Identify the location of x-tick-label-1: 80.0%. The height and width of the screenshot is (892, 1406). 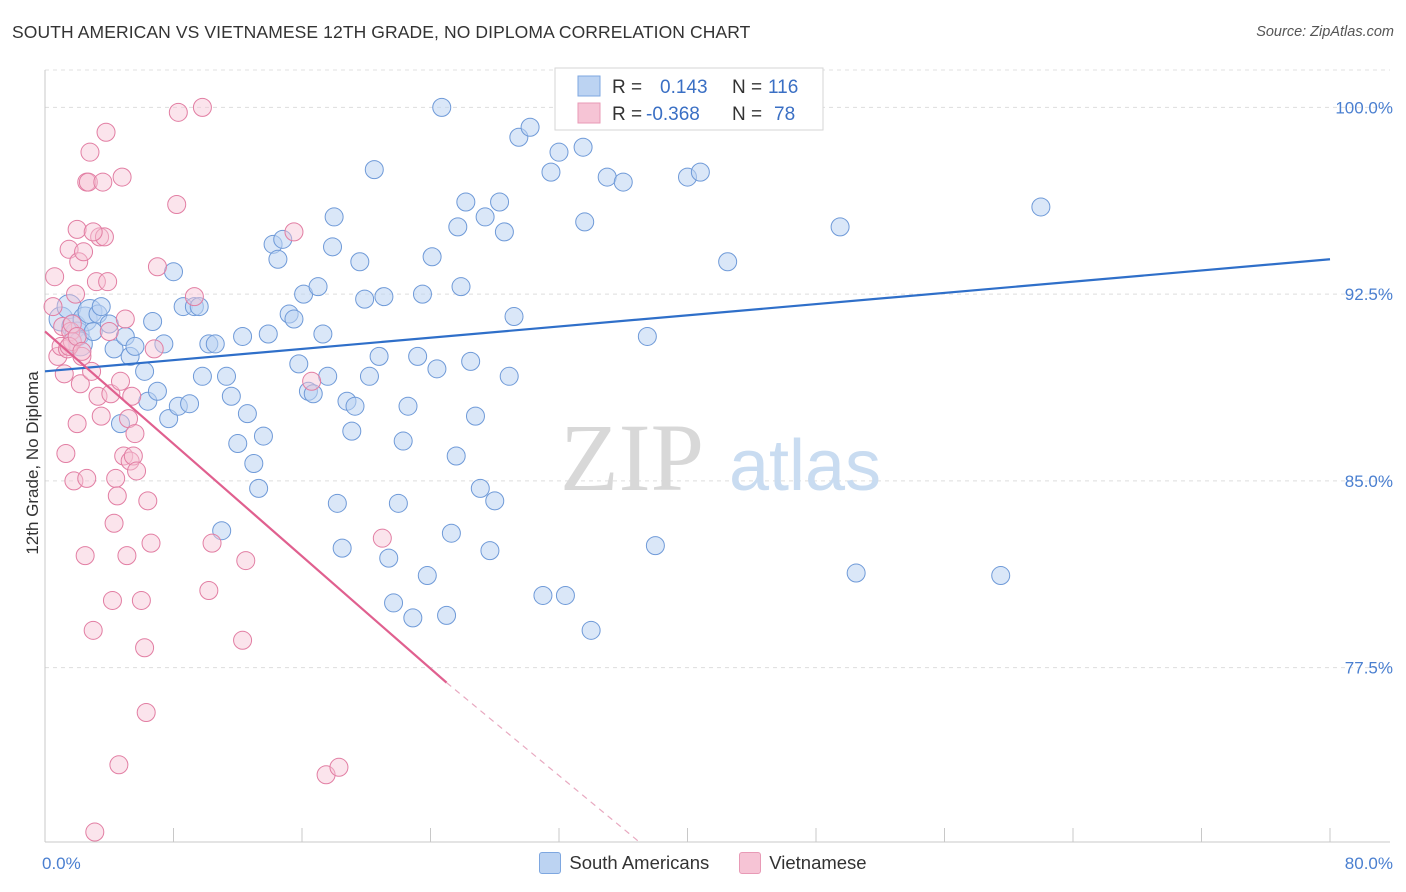
(1369, 863).